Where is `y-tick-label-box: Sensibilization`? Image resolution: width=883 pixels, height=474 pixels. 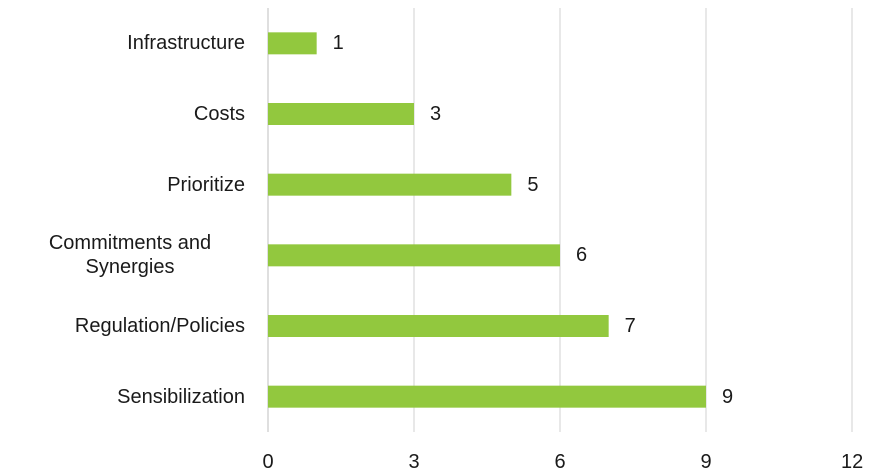
y-tick-label-box: Sensibilization is located at coordinates (181, 397).